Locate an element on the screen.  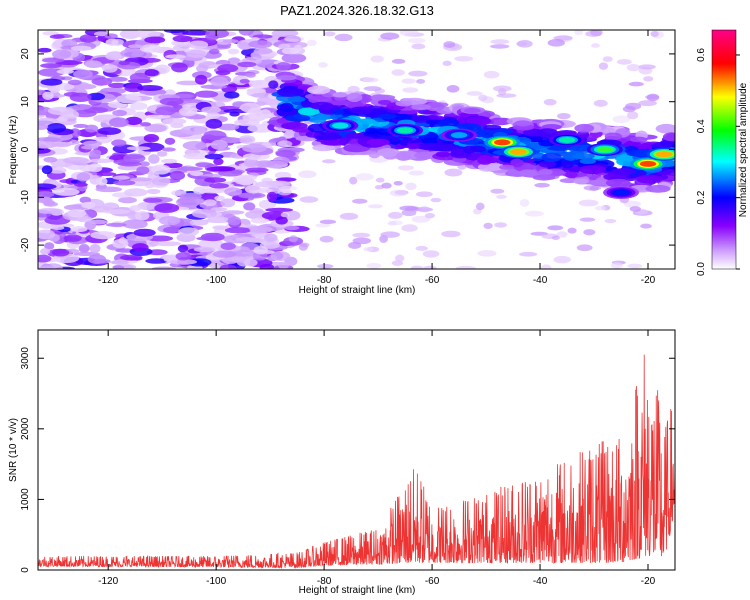
spectrogram-x-tick-label: -80 is located at coordinates (324, 280).